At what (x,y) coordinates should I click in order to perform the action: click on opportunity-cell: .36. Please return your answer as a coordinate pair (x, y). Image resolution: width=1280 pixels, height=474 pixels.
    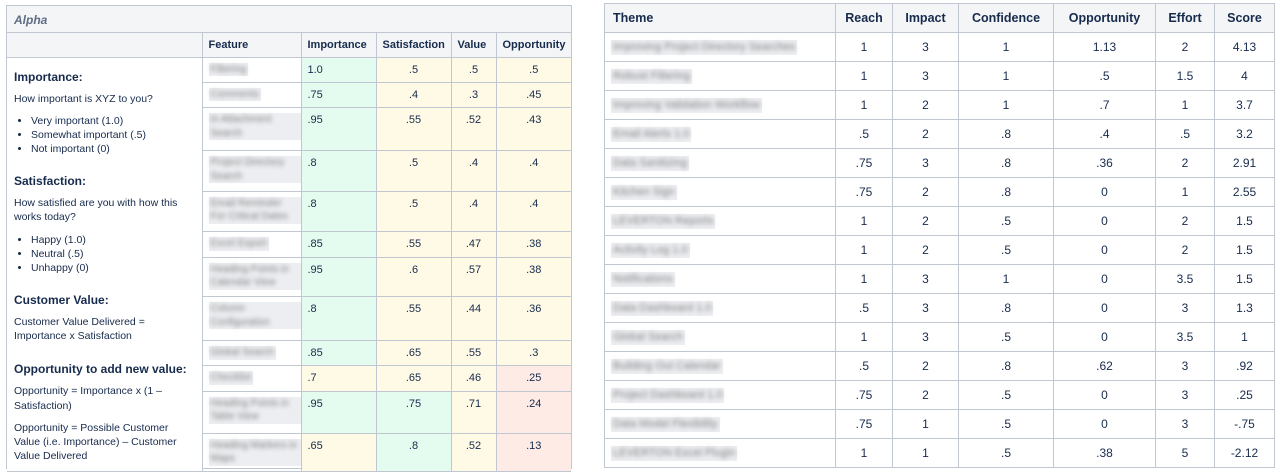
    Looking at the image, I should click on (533, 319).